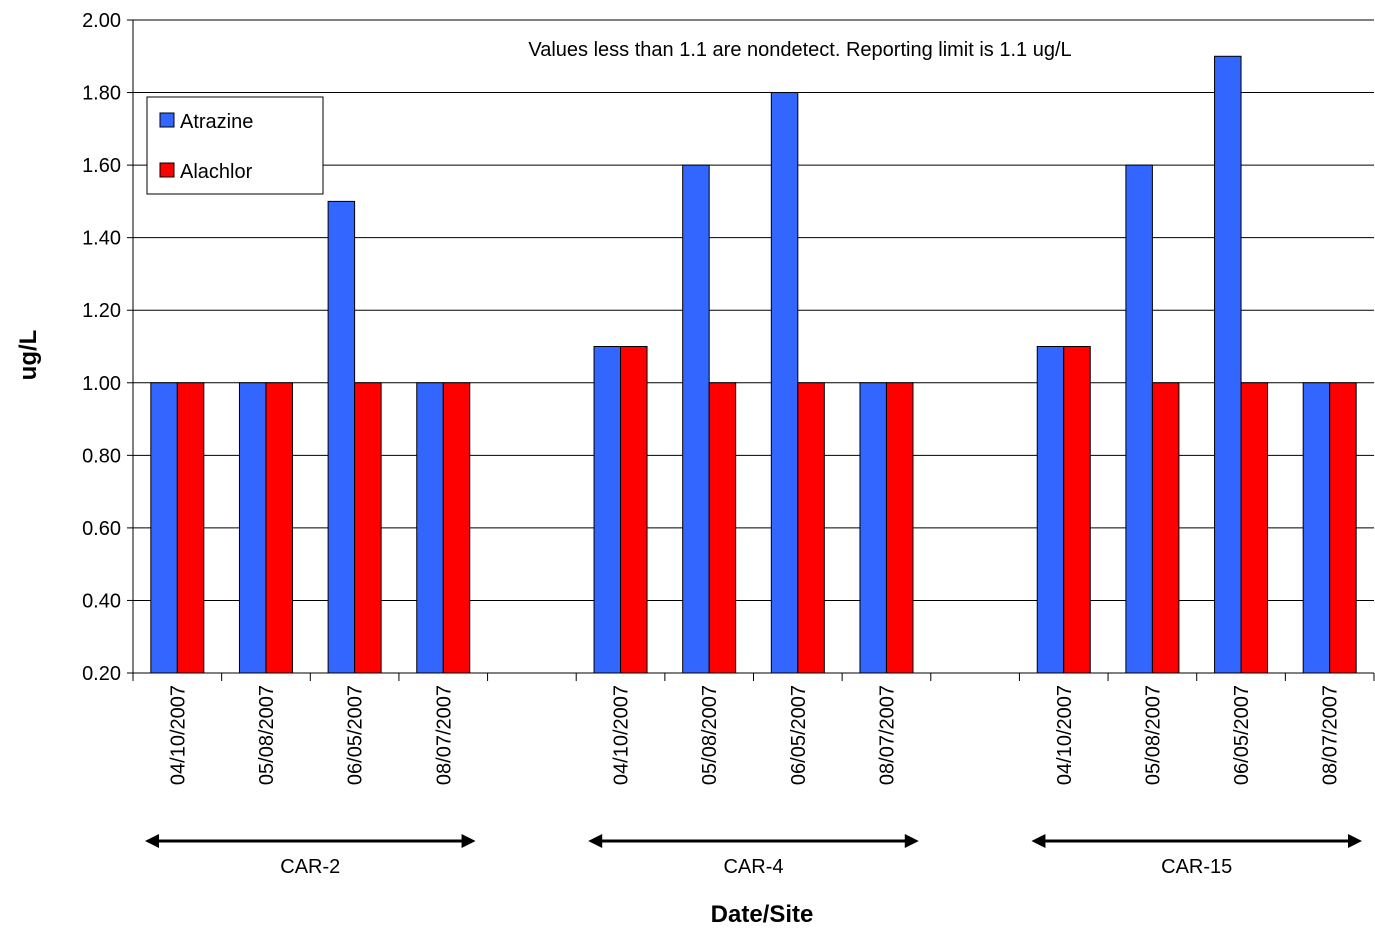 Image resolution: width=1375 pixels, height=930 pixels. Describe the element at coordinates (101, 674) in the screenshot. I see `y-tick-label: 0.20` at that location.